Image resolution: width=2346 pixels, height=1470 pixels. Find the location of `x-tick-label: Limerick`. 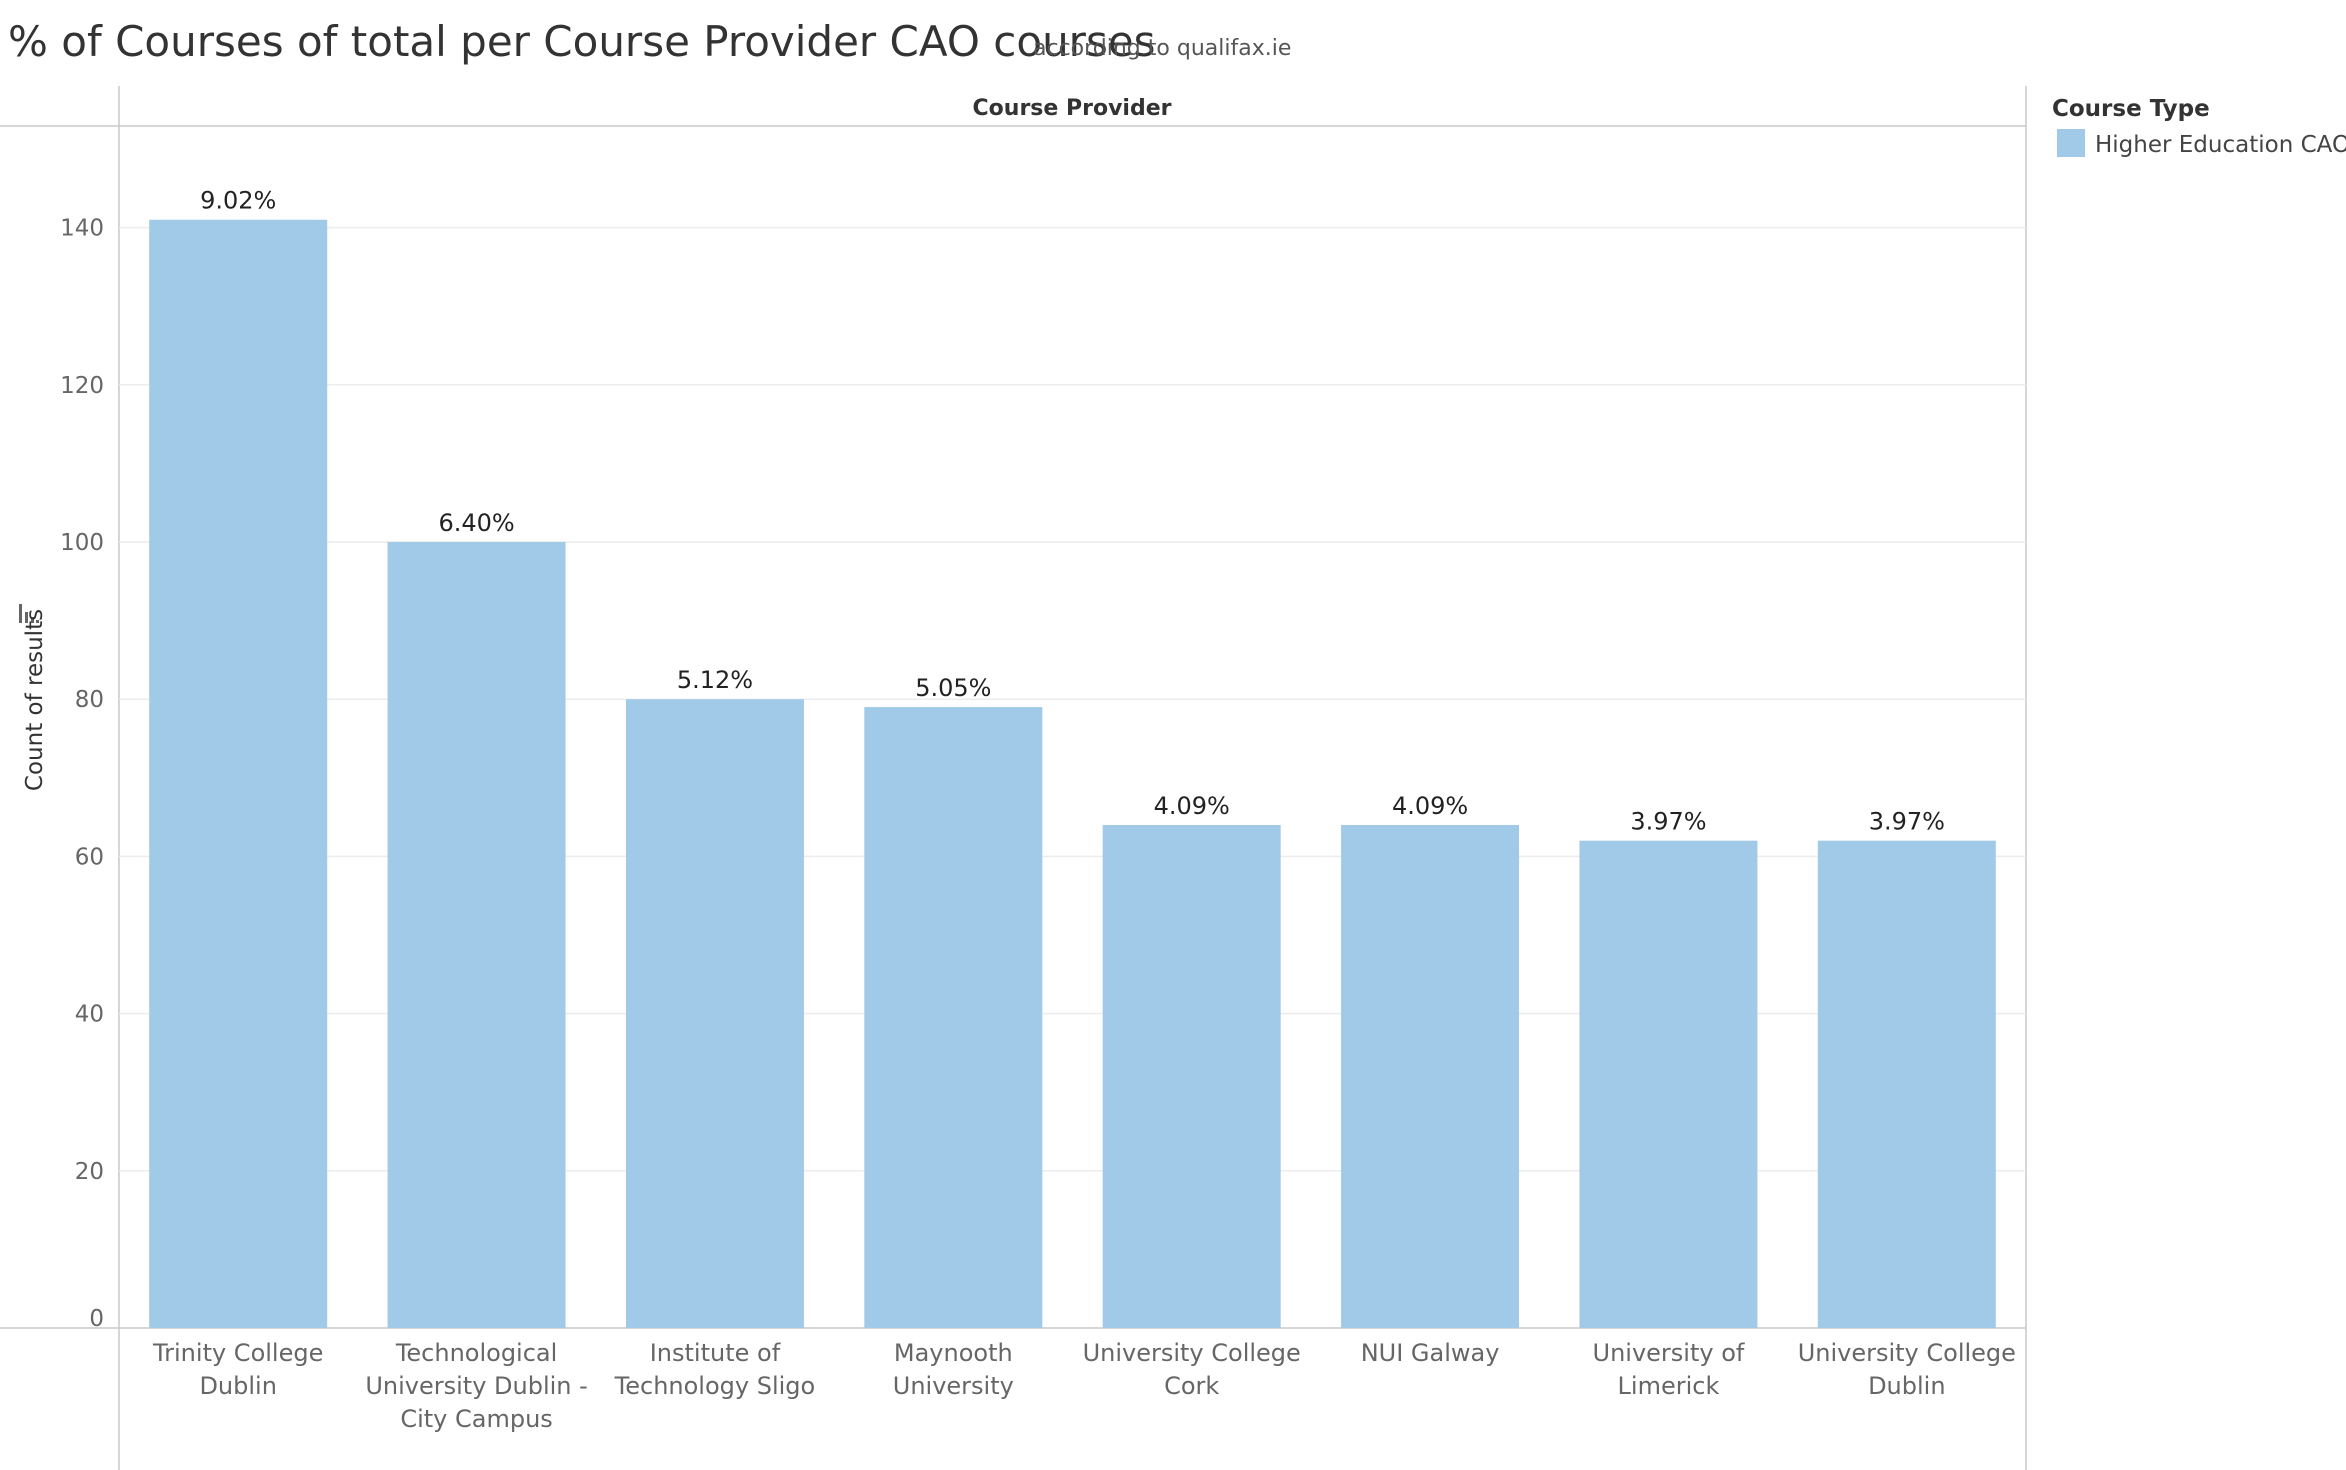

x-tick-label: Limerick is located at coordinates (1669, 1386).